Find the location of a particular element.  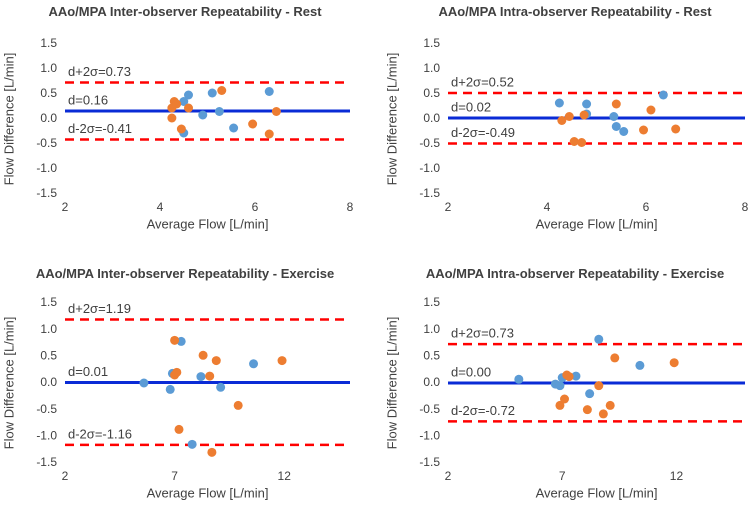

line-label: d-2σ=-0.72 is located at coordinates (483, 410).